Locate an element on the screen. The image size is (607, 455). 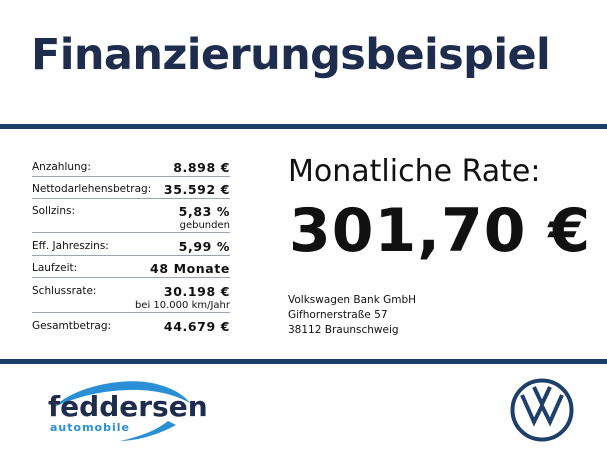
dealer-tagline: automobile is located at coordinates (90, 427).